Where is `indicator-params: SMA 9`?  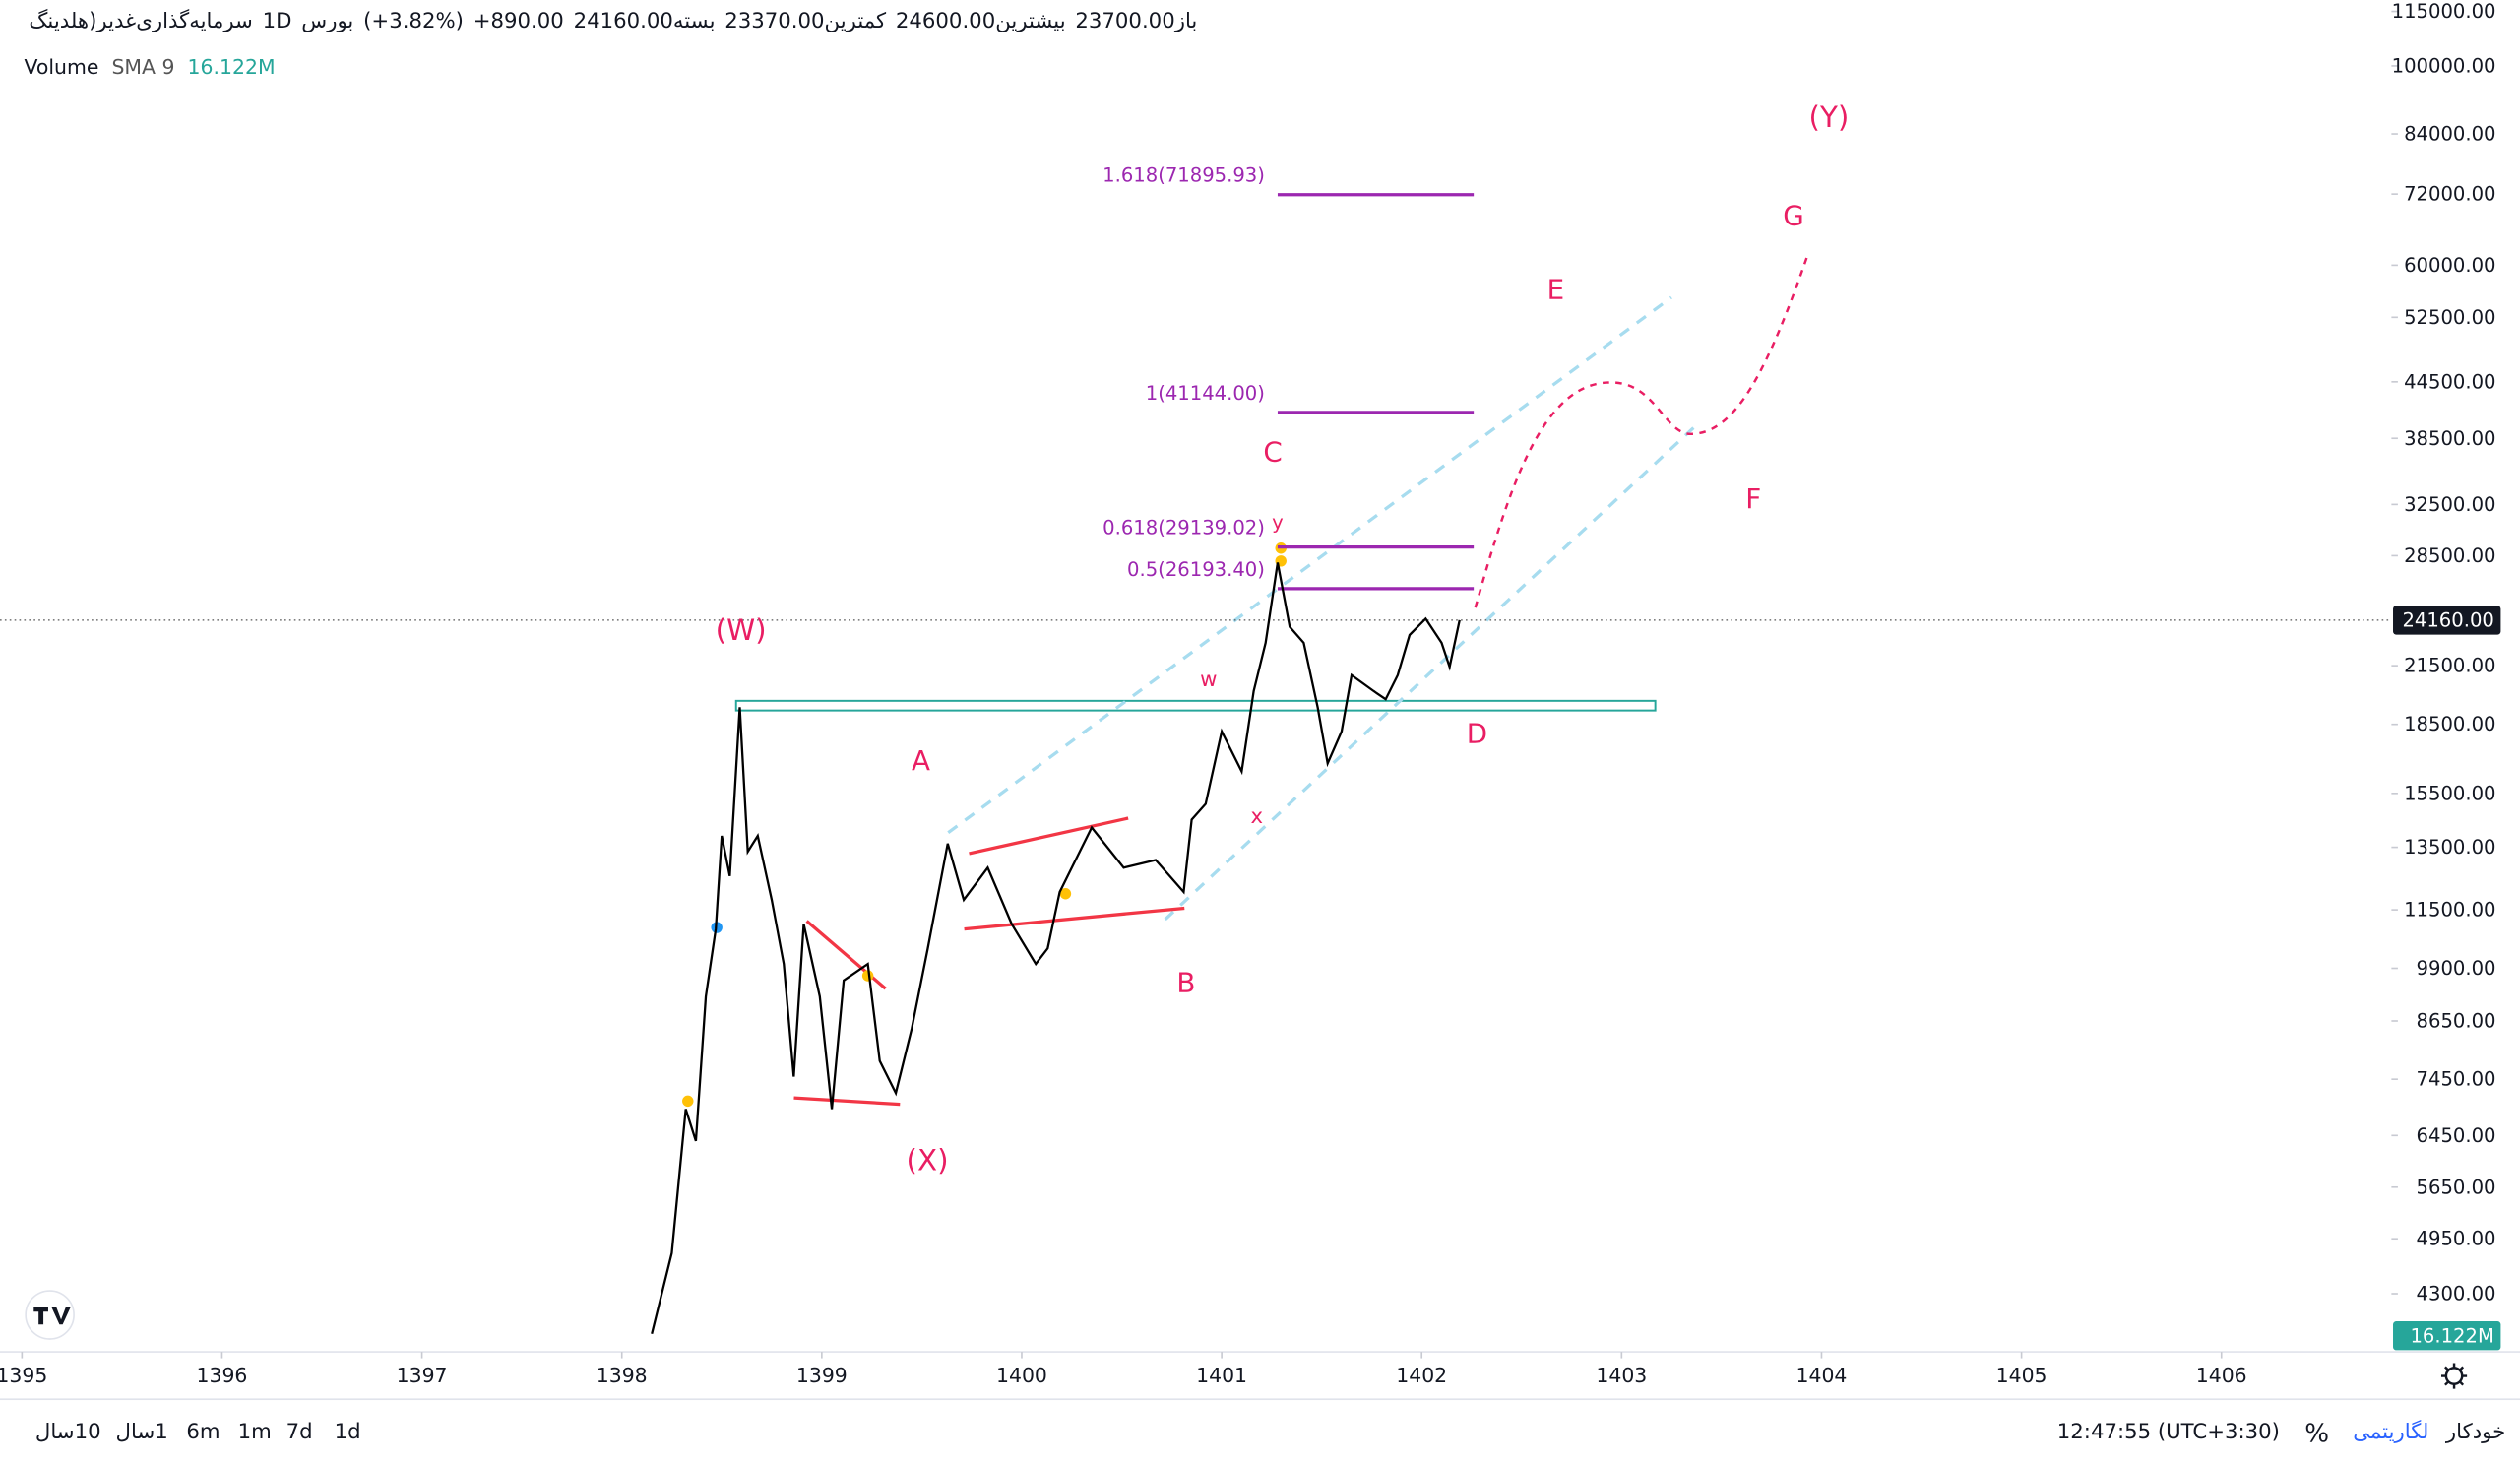
indicator-params: SMA 9 is located at coordinates (143, 67).